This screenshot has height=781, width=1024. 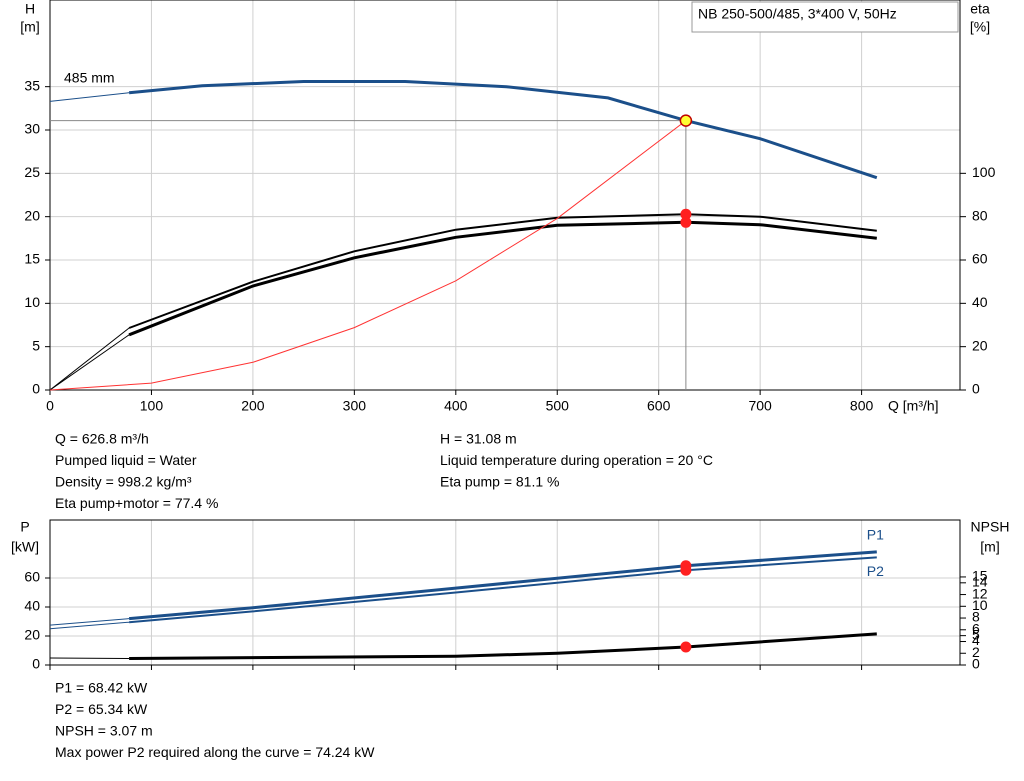 I want to click on y-axis-unit: [kW], so click(x=25, y=547).